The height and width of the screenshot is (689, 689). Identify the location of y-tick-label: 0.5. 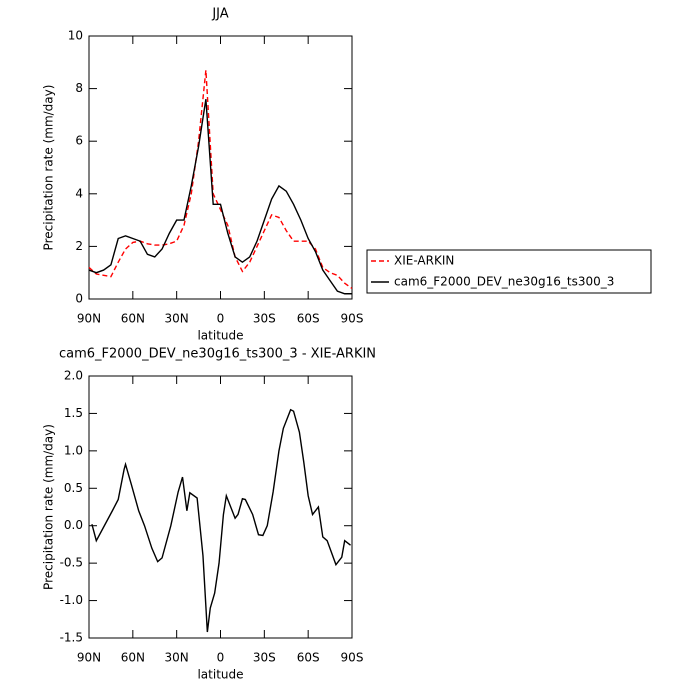
(73, 488).